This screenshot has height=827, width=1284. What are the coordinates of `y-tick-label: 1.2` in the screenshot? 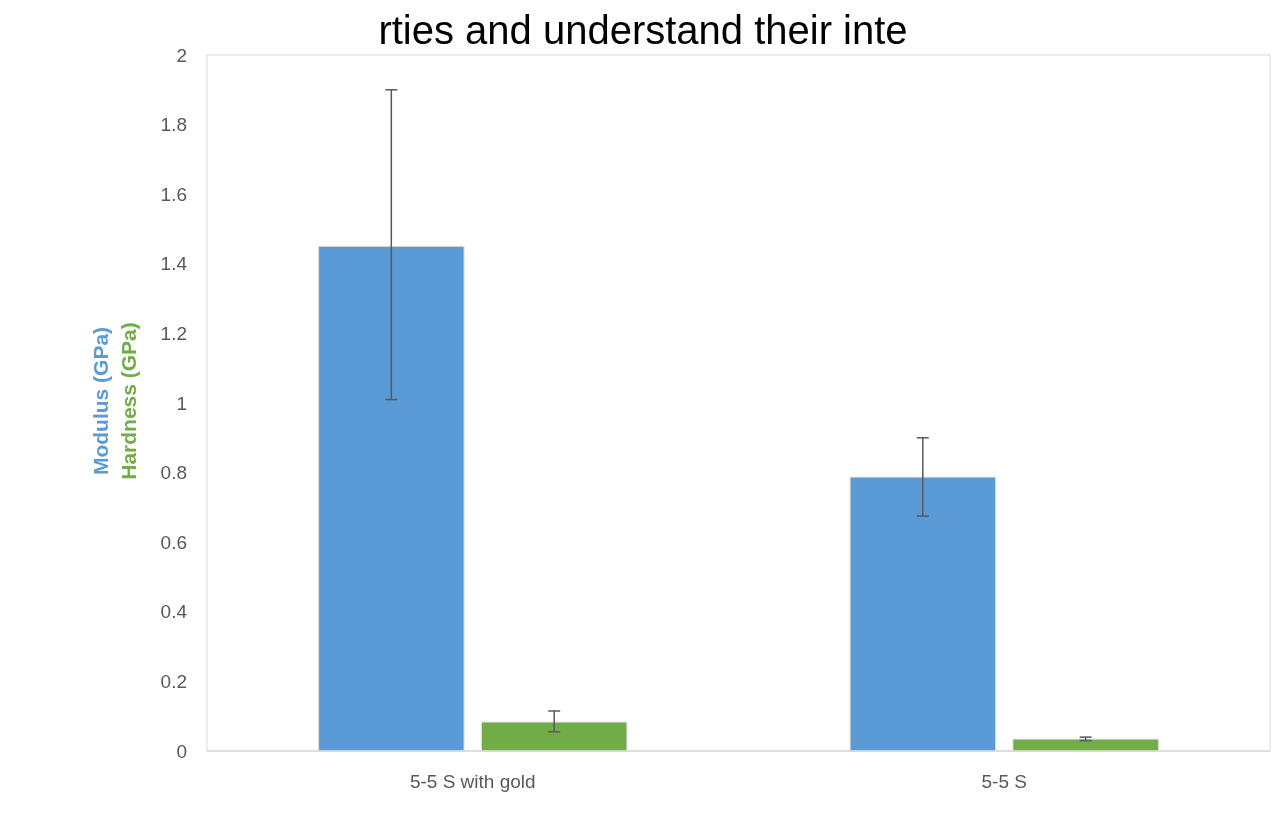 It's located at (173, 334).